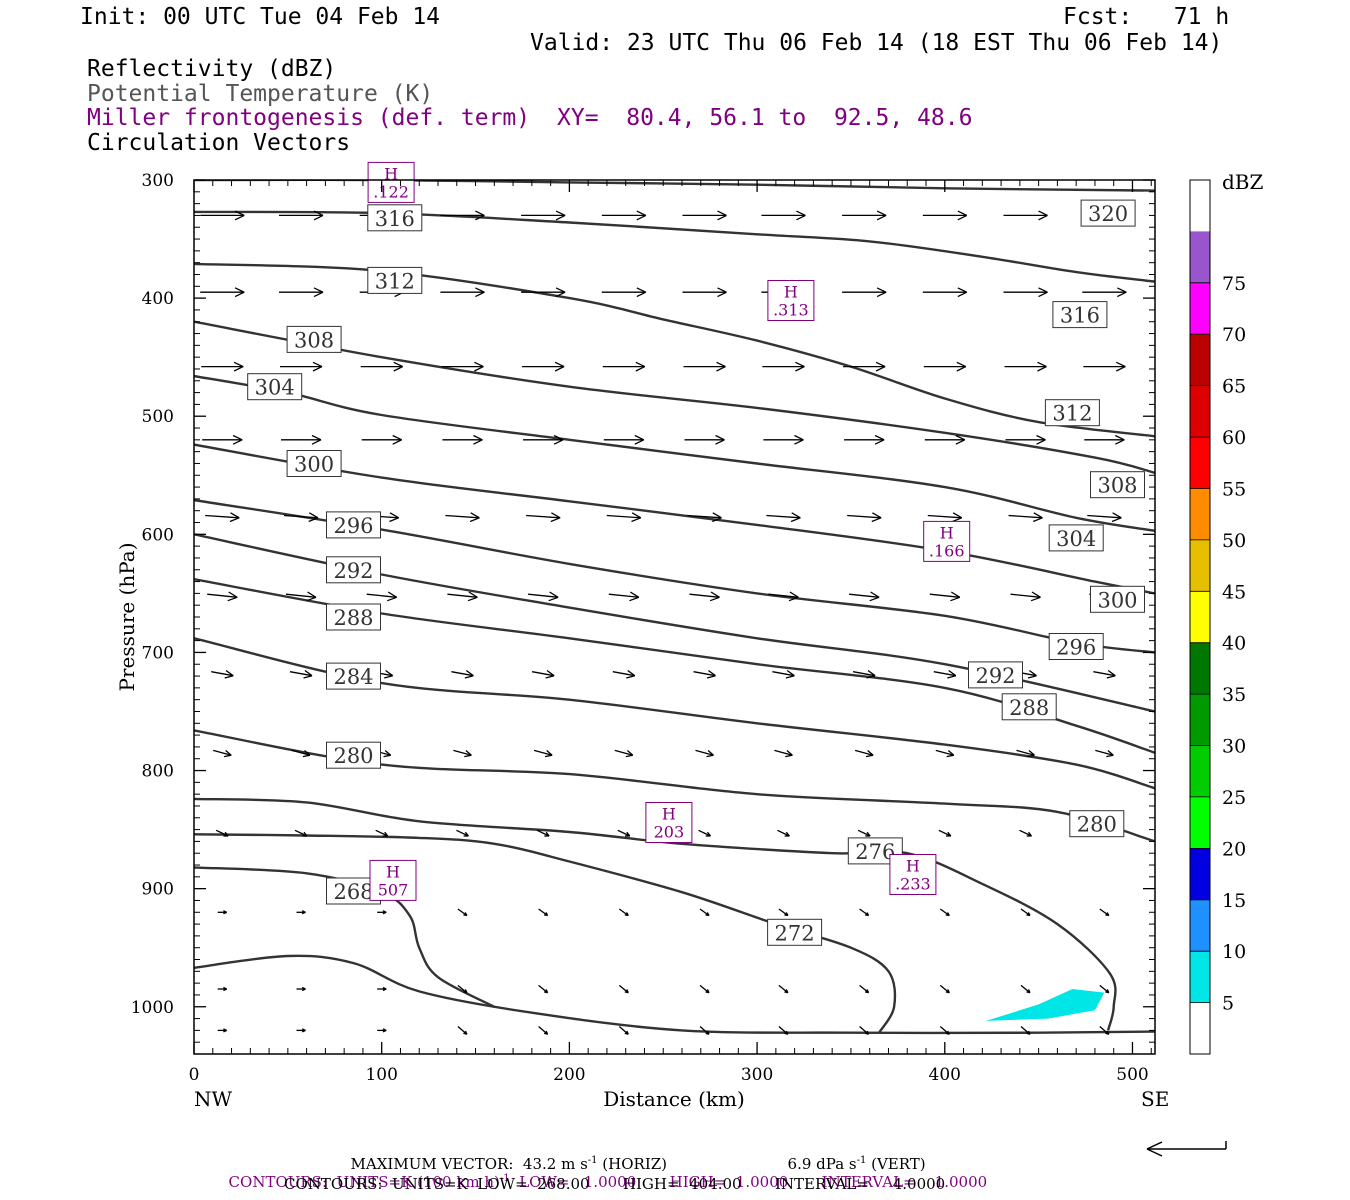 Image resolution: width=1350 pixels, height=1200 pixels. I want to click on max-vector-vert: 6.9 dPa s-1 (VERT), so click(852, 1156).